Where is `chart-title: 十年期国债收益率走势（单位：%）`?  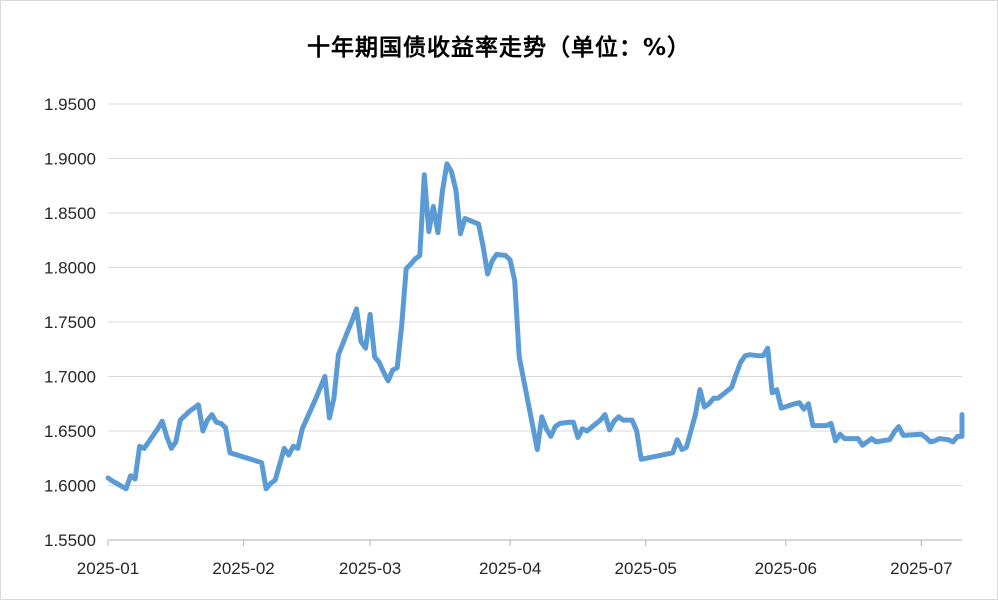 chart-title: 十年期国债收益率走势（单位：%） is located at coordinates (499, 48).